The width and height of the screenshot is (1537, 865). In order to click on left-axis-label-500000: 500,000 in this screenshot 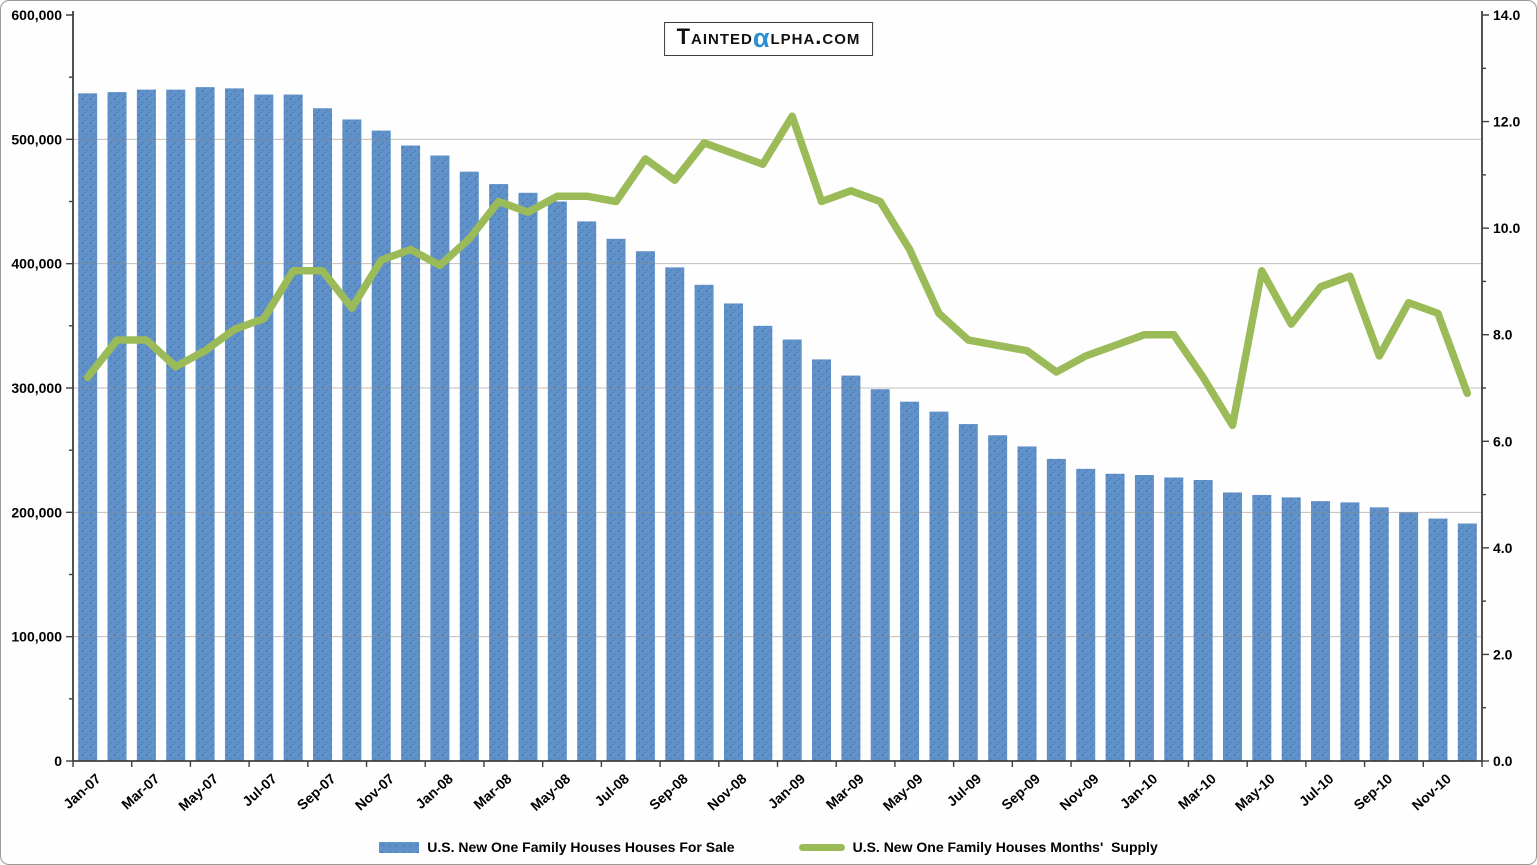, I will do `click(36, 139)`.